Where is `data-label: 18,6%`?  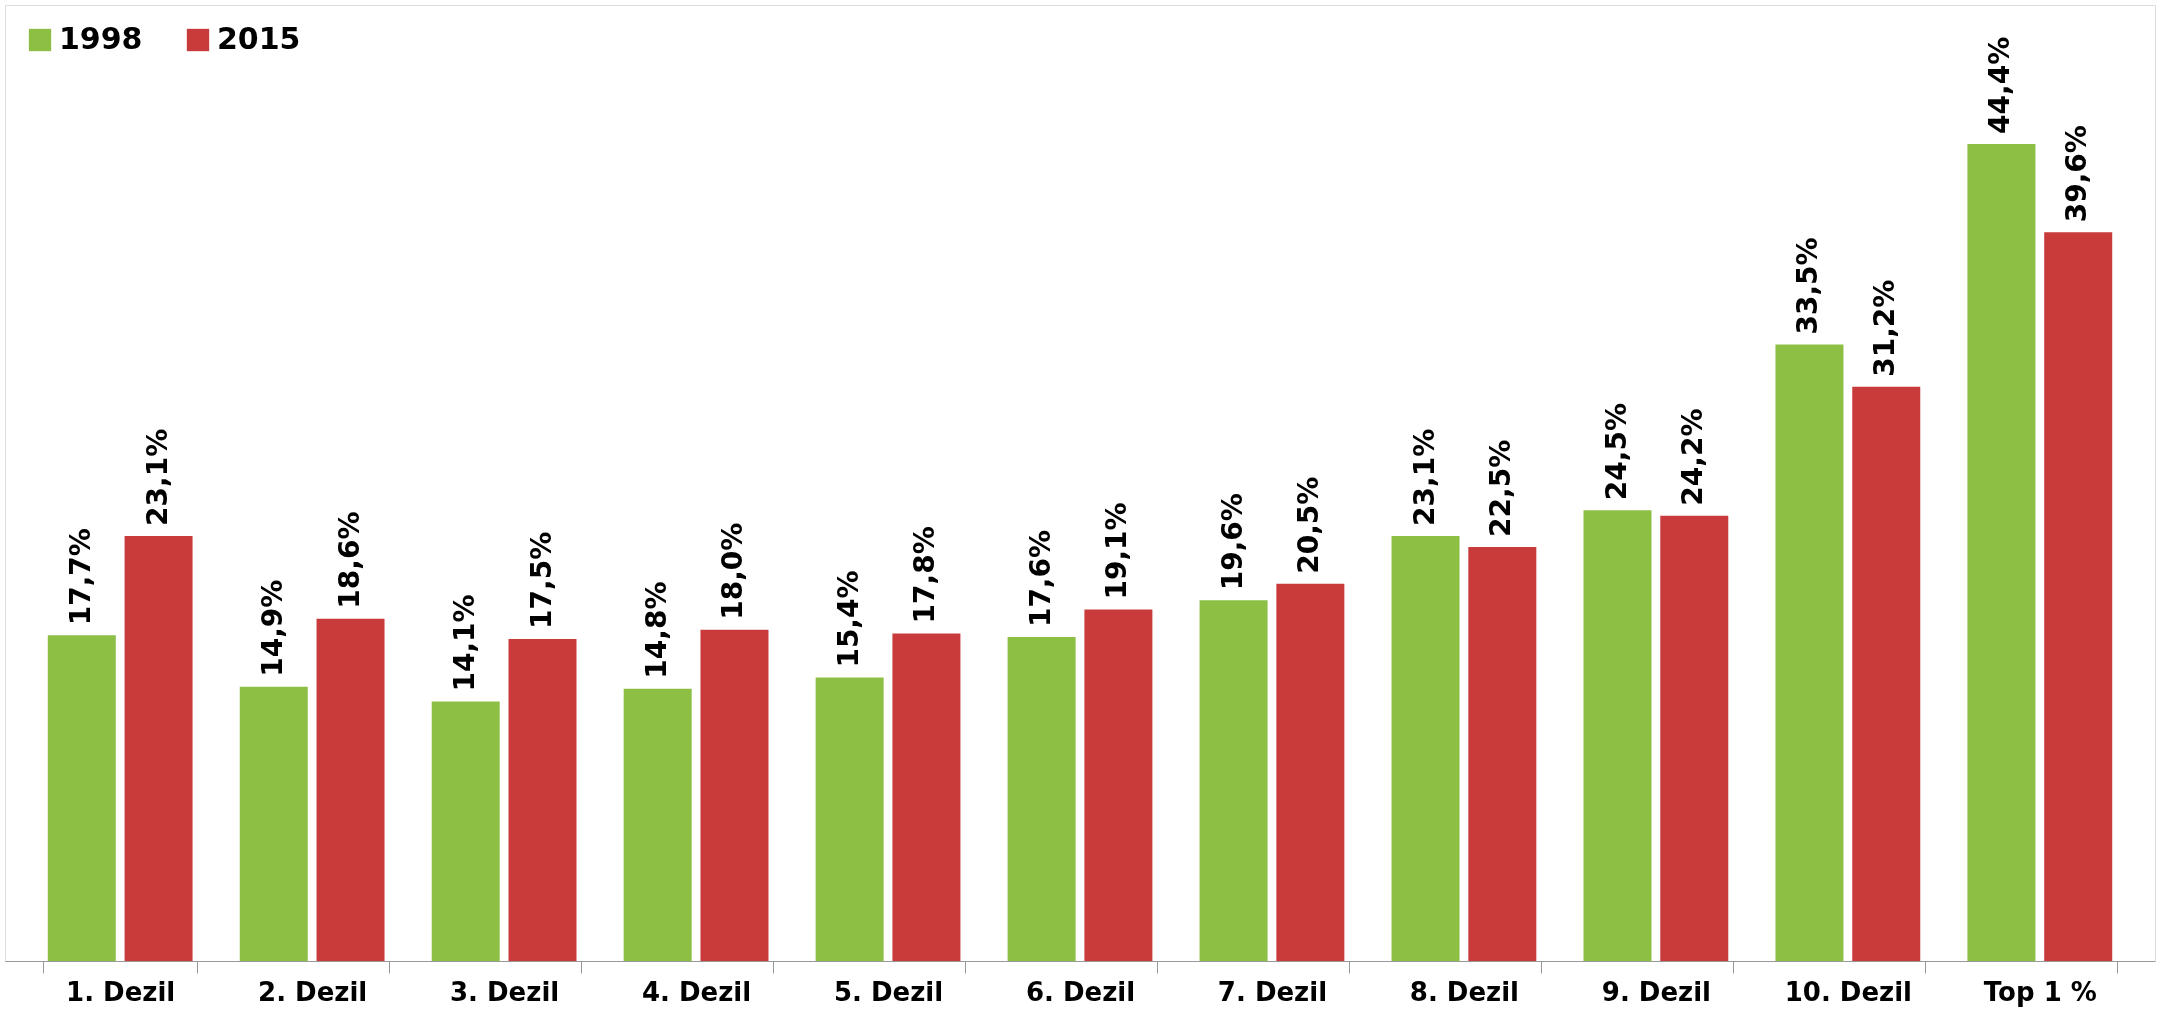
data-label: 18,6% is located at coordinates (349, 560).